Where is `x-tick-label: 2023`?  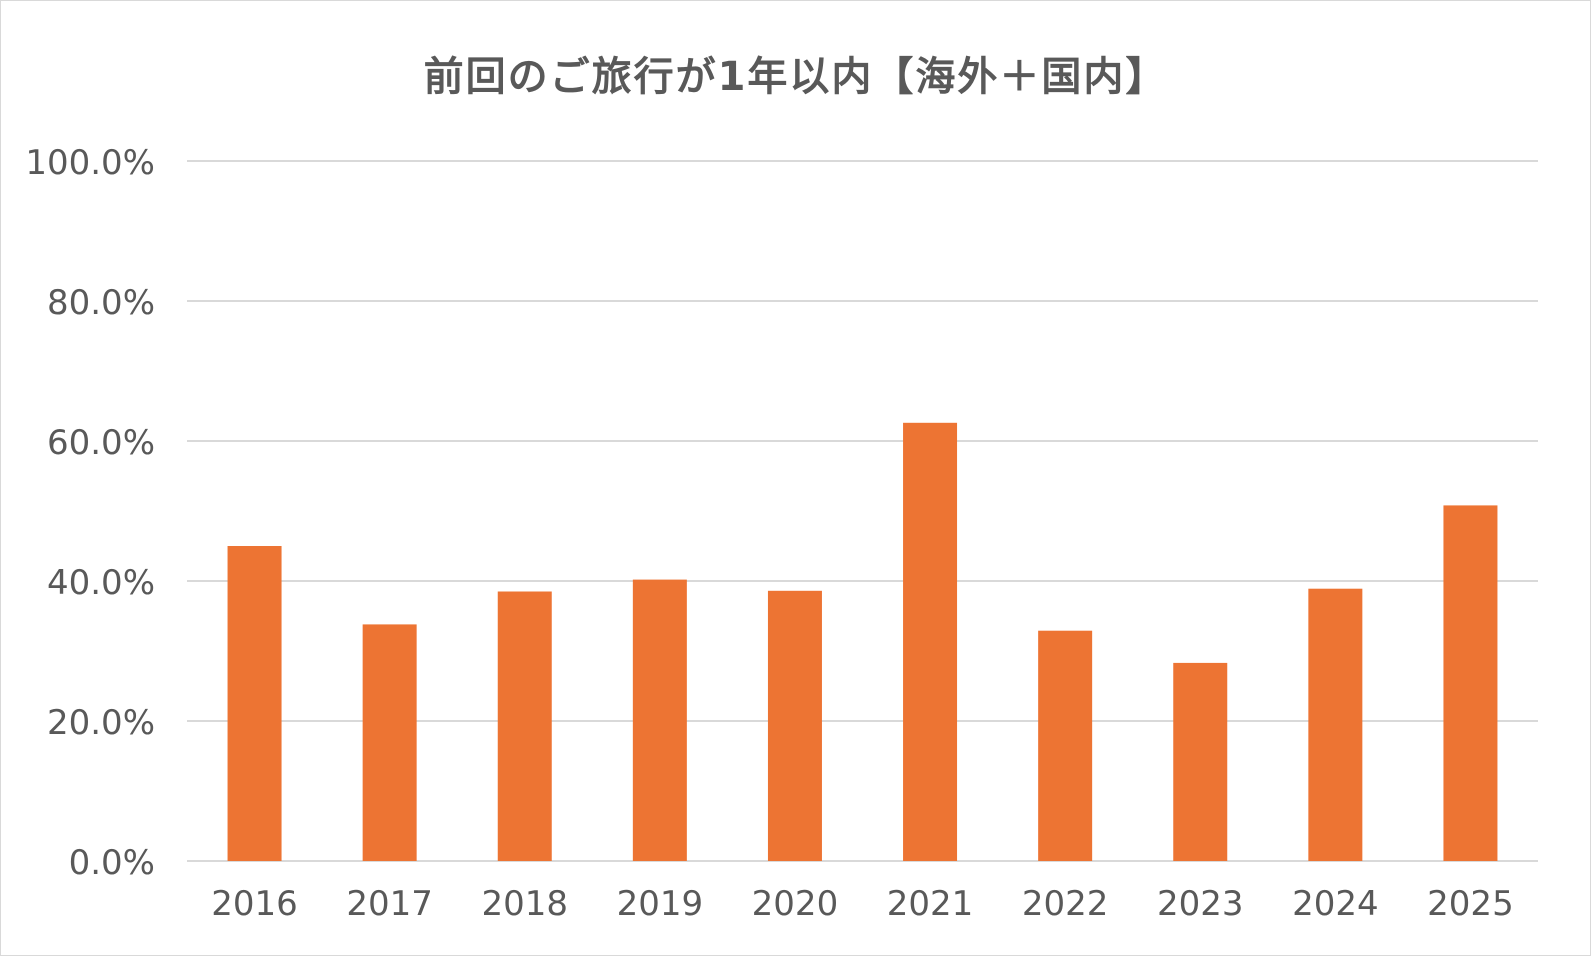 x-tick-label: 2023 is located at coordinates (1200, 904).